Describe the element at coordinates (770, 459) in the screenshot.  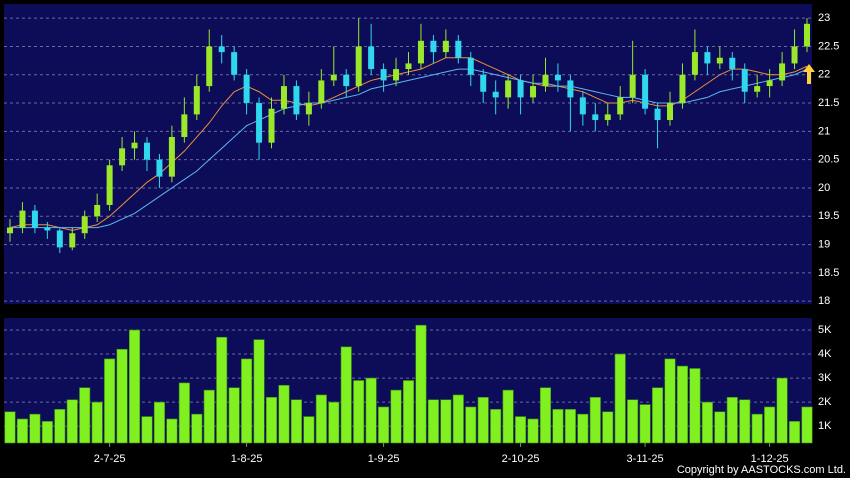
I see `x-tick-label: 1-12-25` at that location.